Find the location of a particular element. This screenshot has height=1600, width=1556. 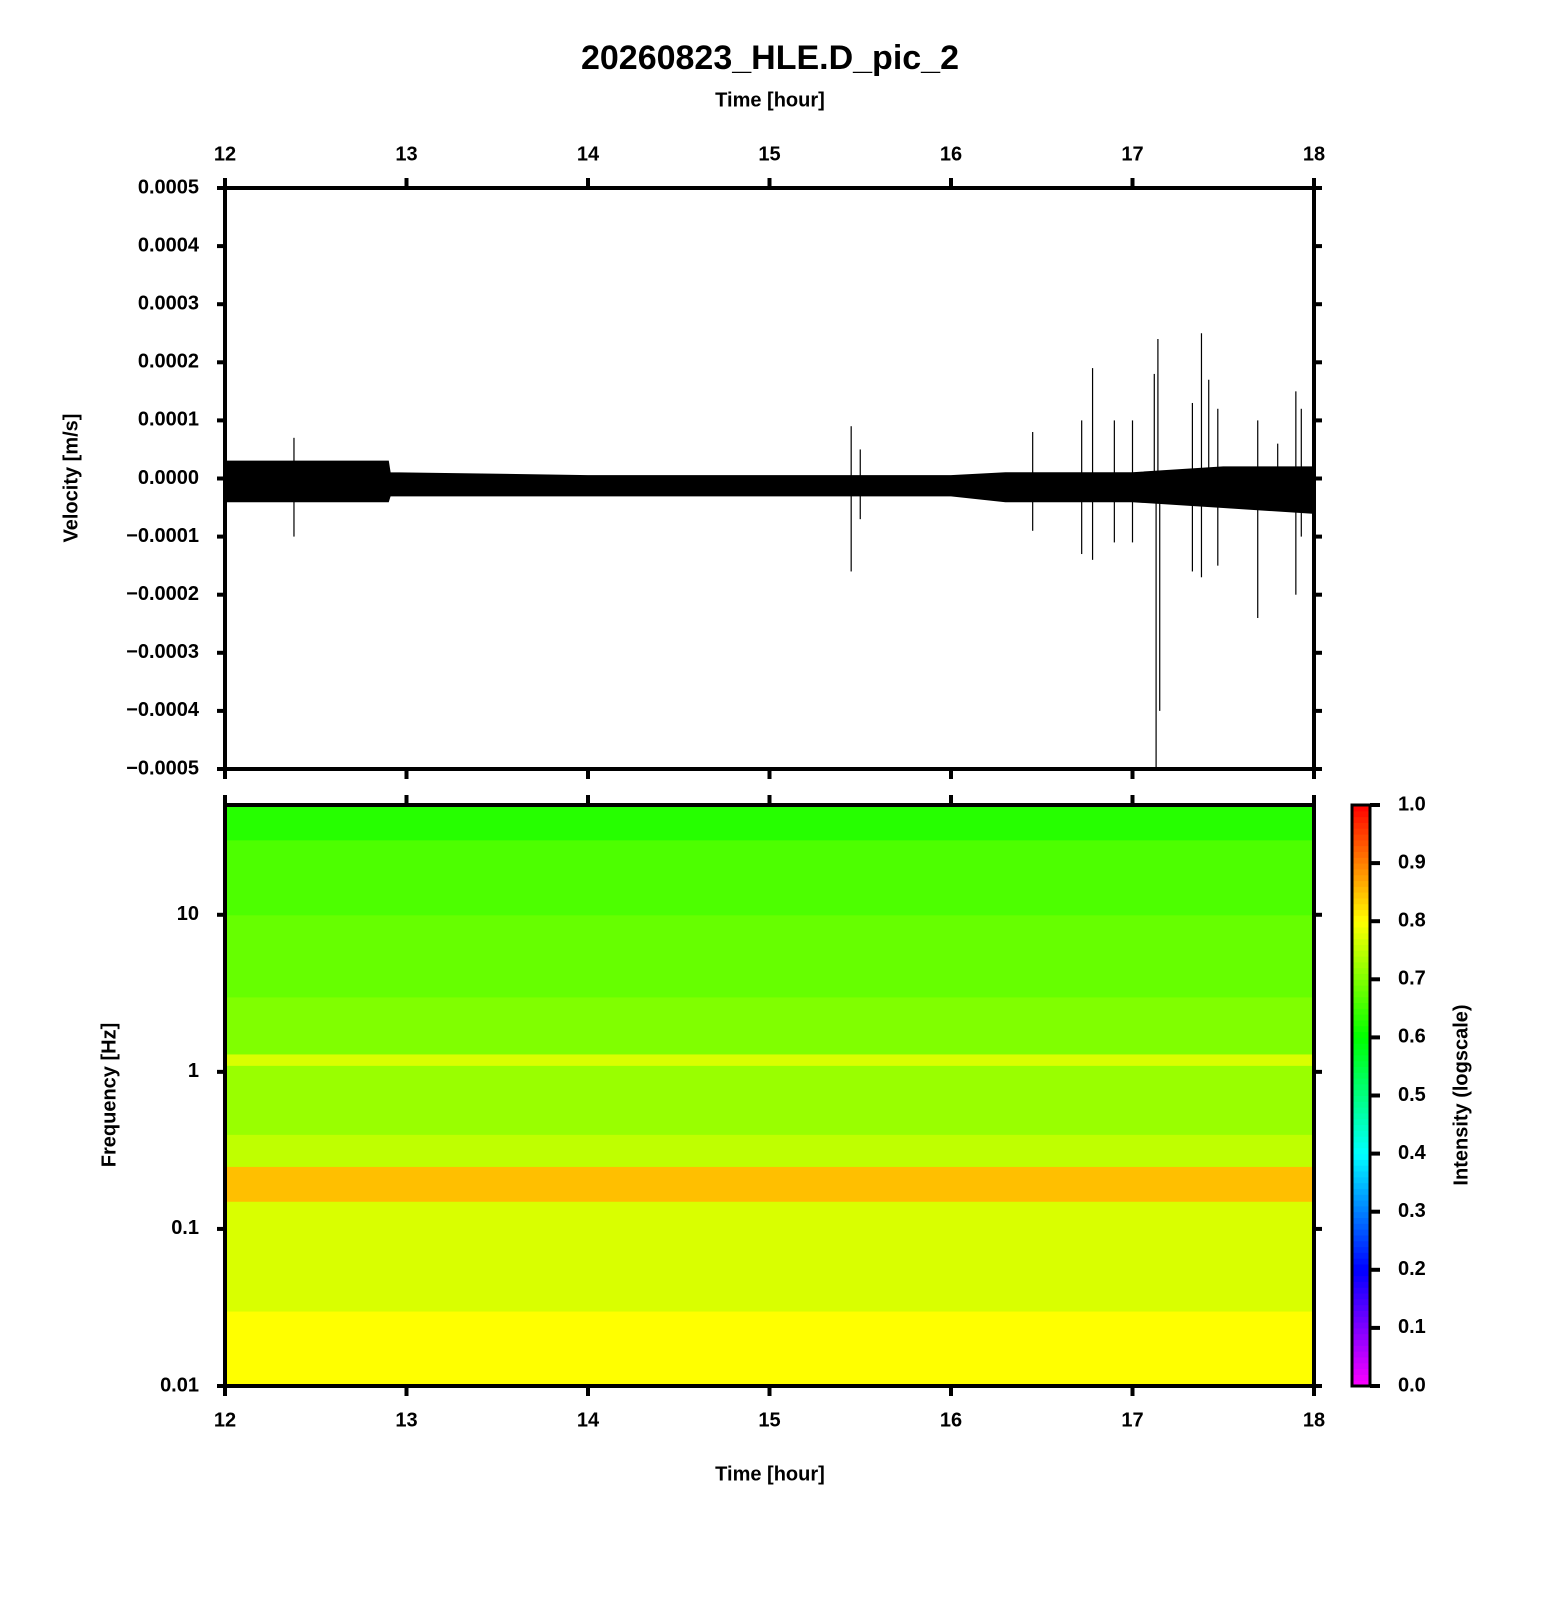

x-tick-label: 13 is located at coordinates (406, 1420).